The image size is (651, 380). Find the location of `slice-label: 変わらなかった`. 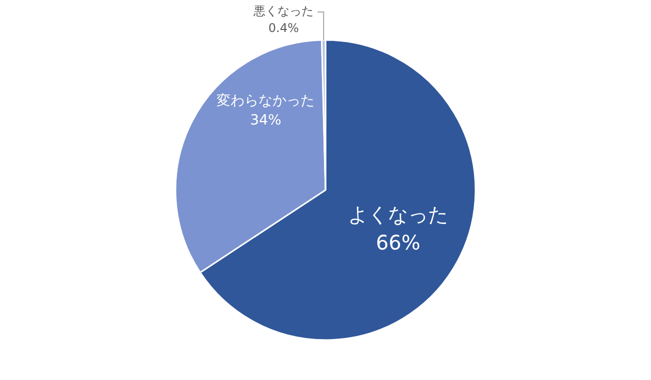

slice-label: 変わらなかった is located at coordinates (265, 100).